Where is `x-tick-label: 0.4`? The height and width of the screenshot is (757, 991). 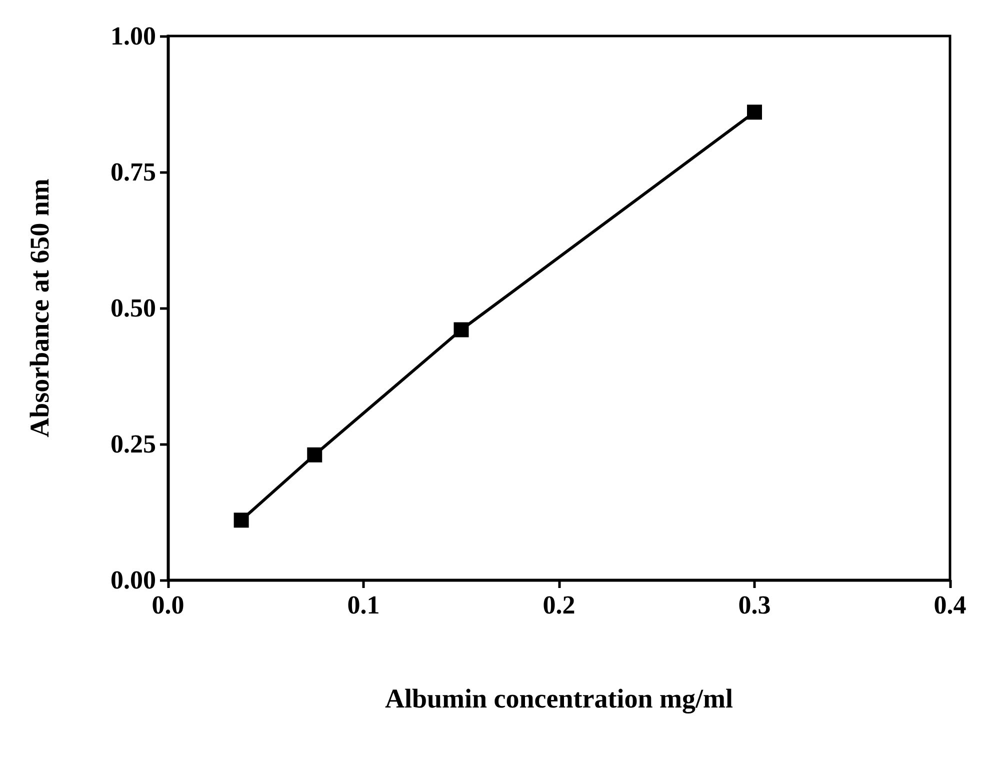
x-tick-label: 0.4 is located at coordinates (950, 605).